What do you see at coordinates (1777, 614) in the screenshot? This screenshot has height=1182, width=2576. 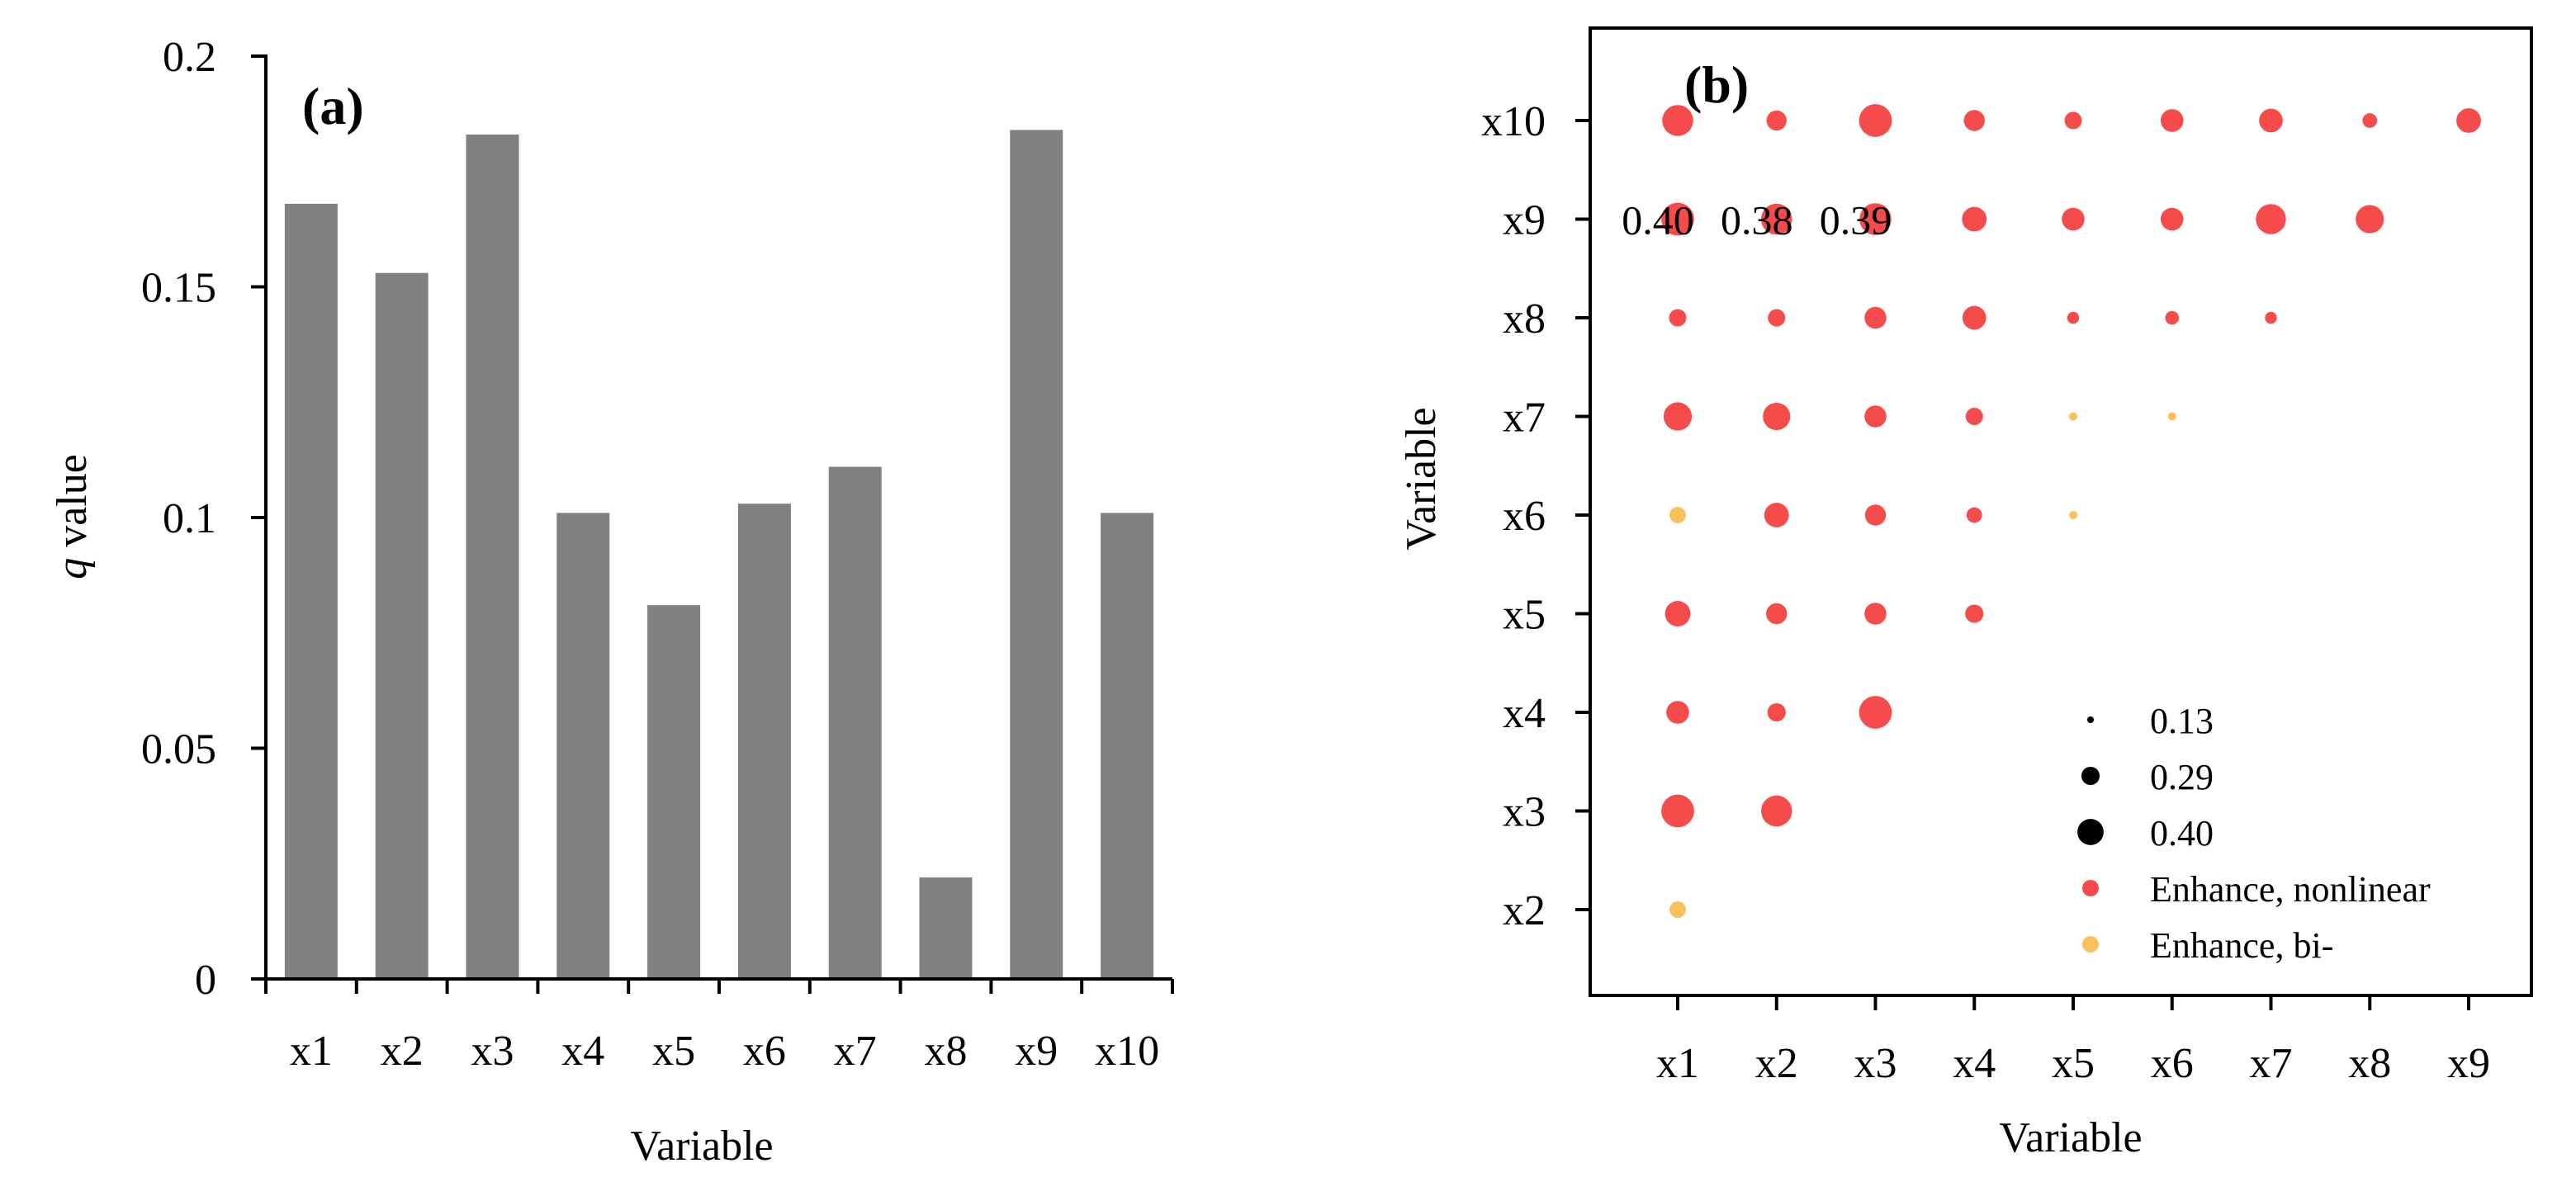 I see `bubble-x2-x5` at bounding box center [1777, 614].